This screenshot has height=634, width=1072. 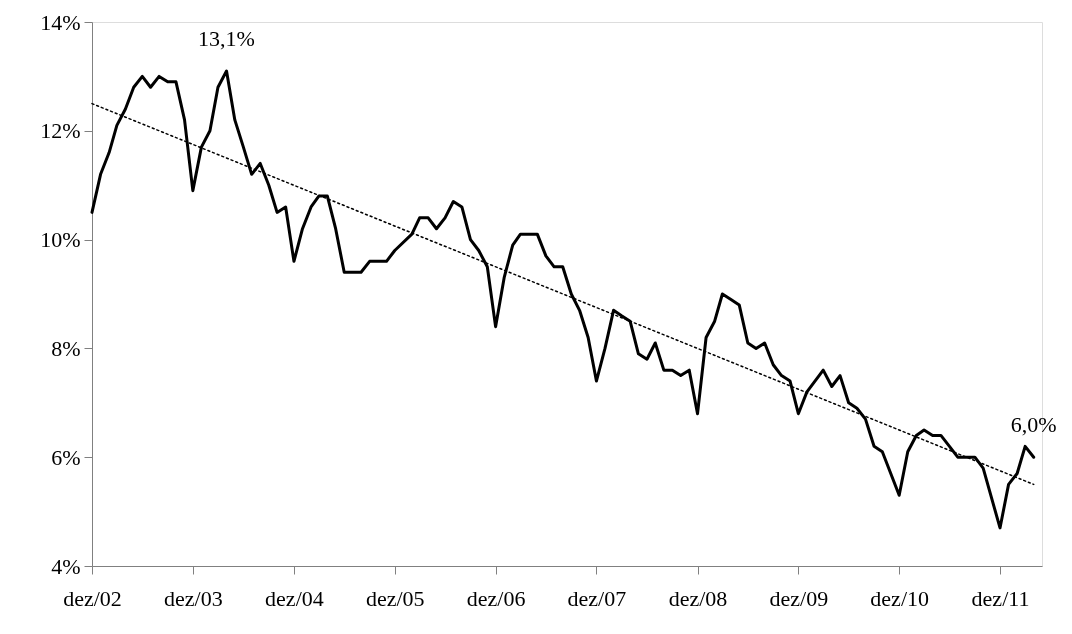 I want to click on y-tick-label: 8%, so click(x=66, y=348).